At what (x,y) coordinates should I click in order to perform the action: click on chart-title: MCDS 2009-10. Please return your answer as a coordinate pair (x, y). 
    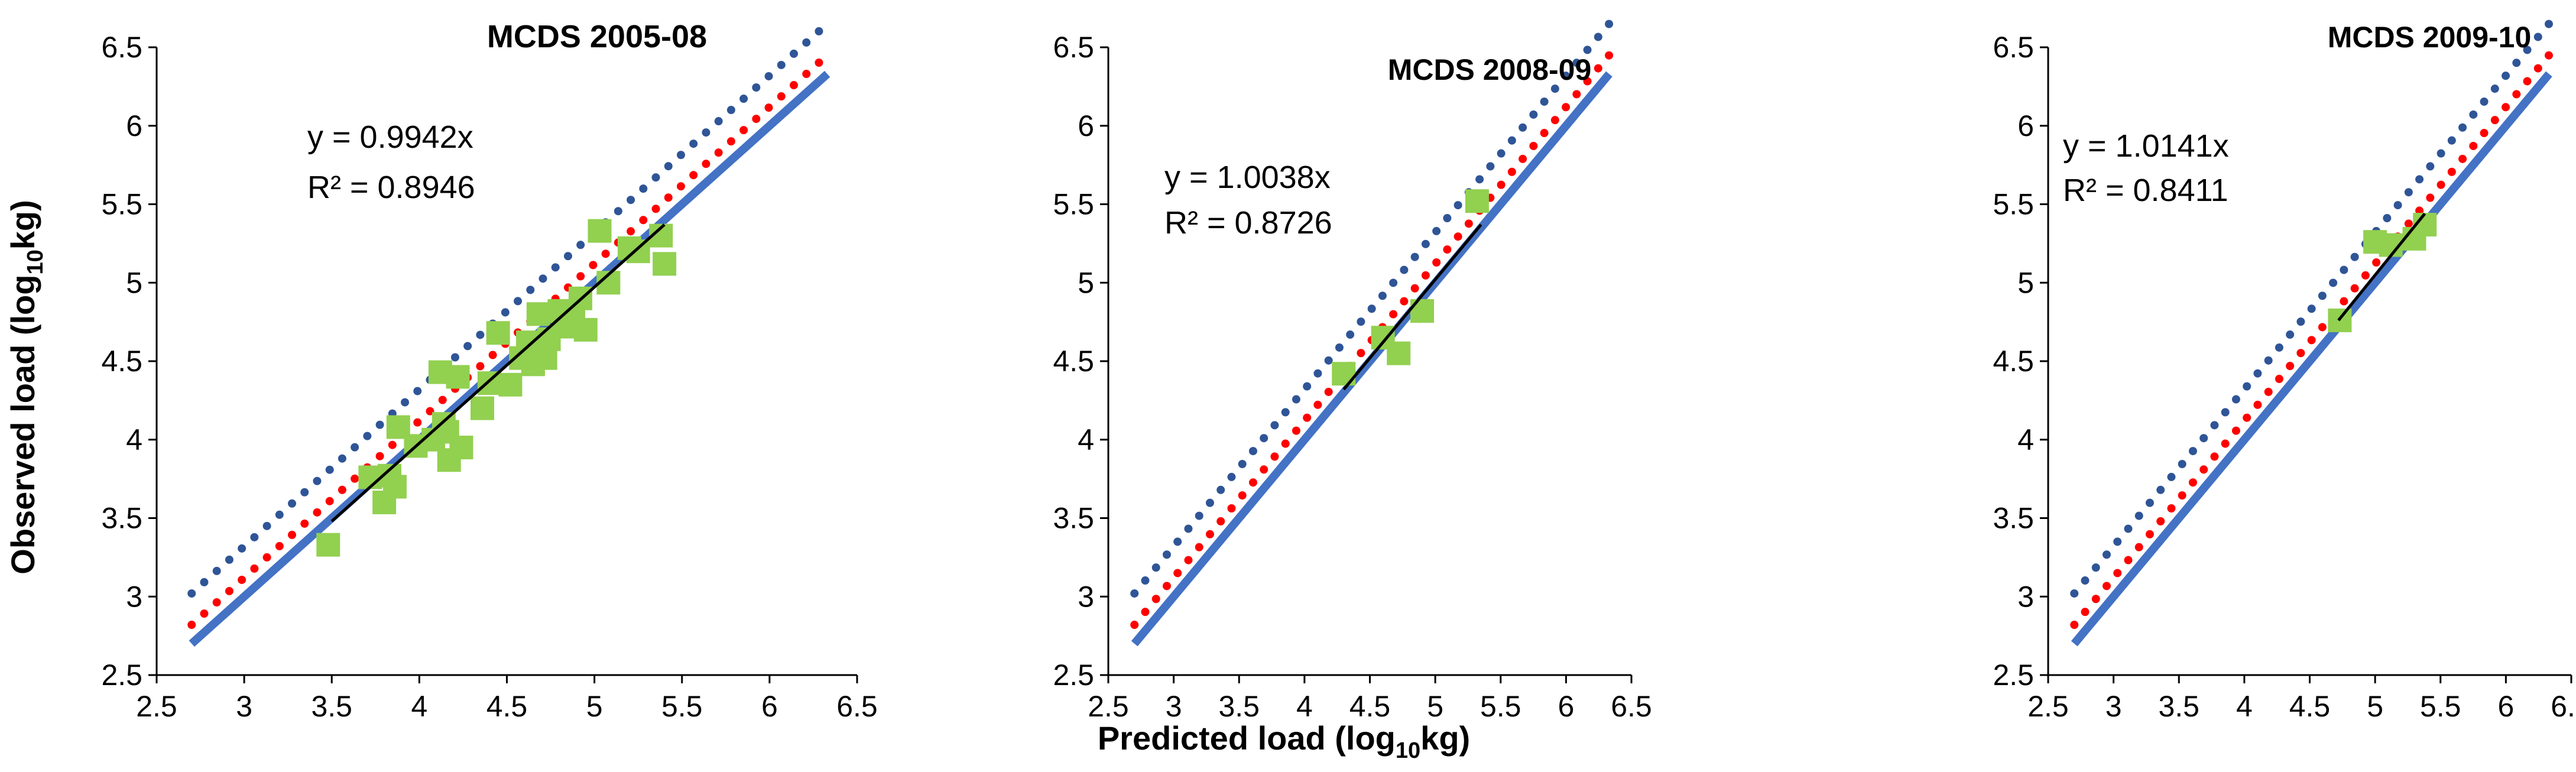
    Looking at the image, I should click on (2430, 37).